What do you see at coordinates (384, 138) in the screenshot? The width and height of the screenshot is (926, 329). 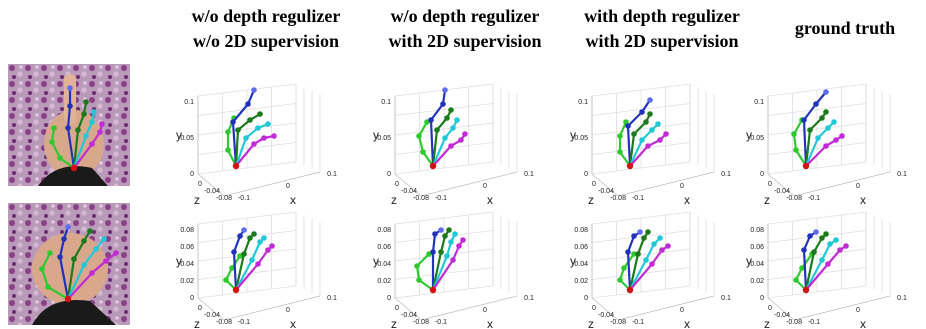 I see `y-tick-label: 0.05` at bounding box center [384, 138].